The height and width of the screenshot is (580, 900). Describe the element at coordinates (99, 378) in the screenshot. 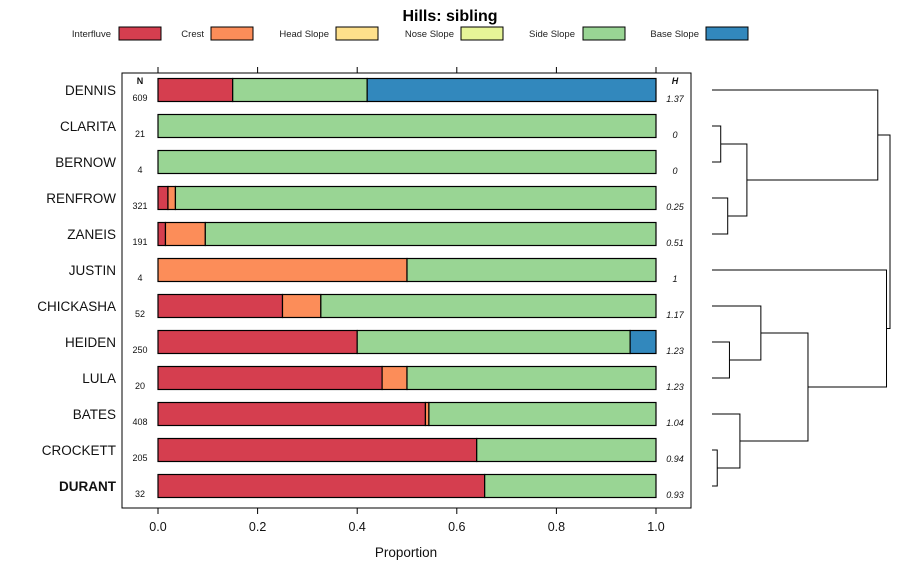

I see `row-label-8: LULA` at that location.